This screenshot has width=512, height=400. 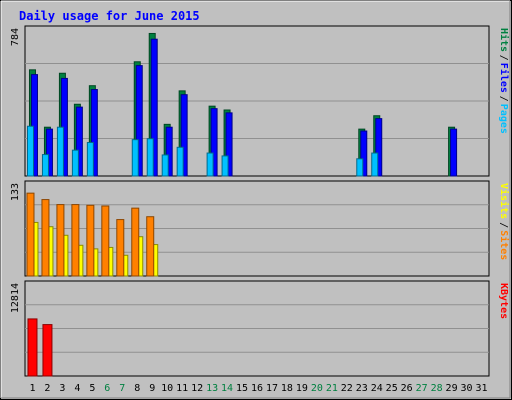 What do you see at coordinates (317, 388) in the screenshot?
I see `day-label-20: 20` at bounding box center [317, 388].